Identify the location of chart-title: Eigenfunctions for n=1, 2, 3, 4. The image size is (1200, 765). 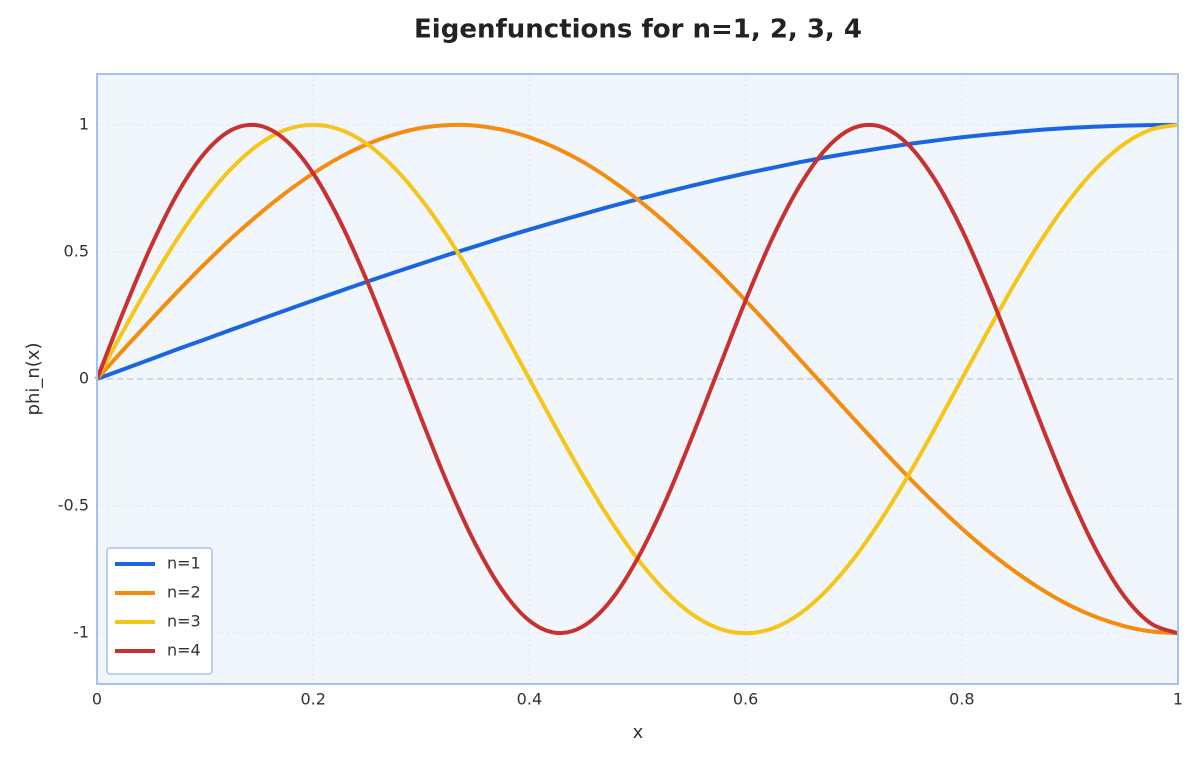
(638, 30).